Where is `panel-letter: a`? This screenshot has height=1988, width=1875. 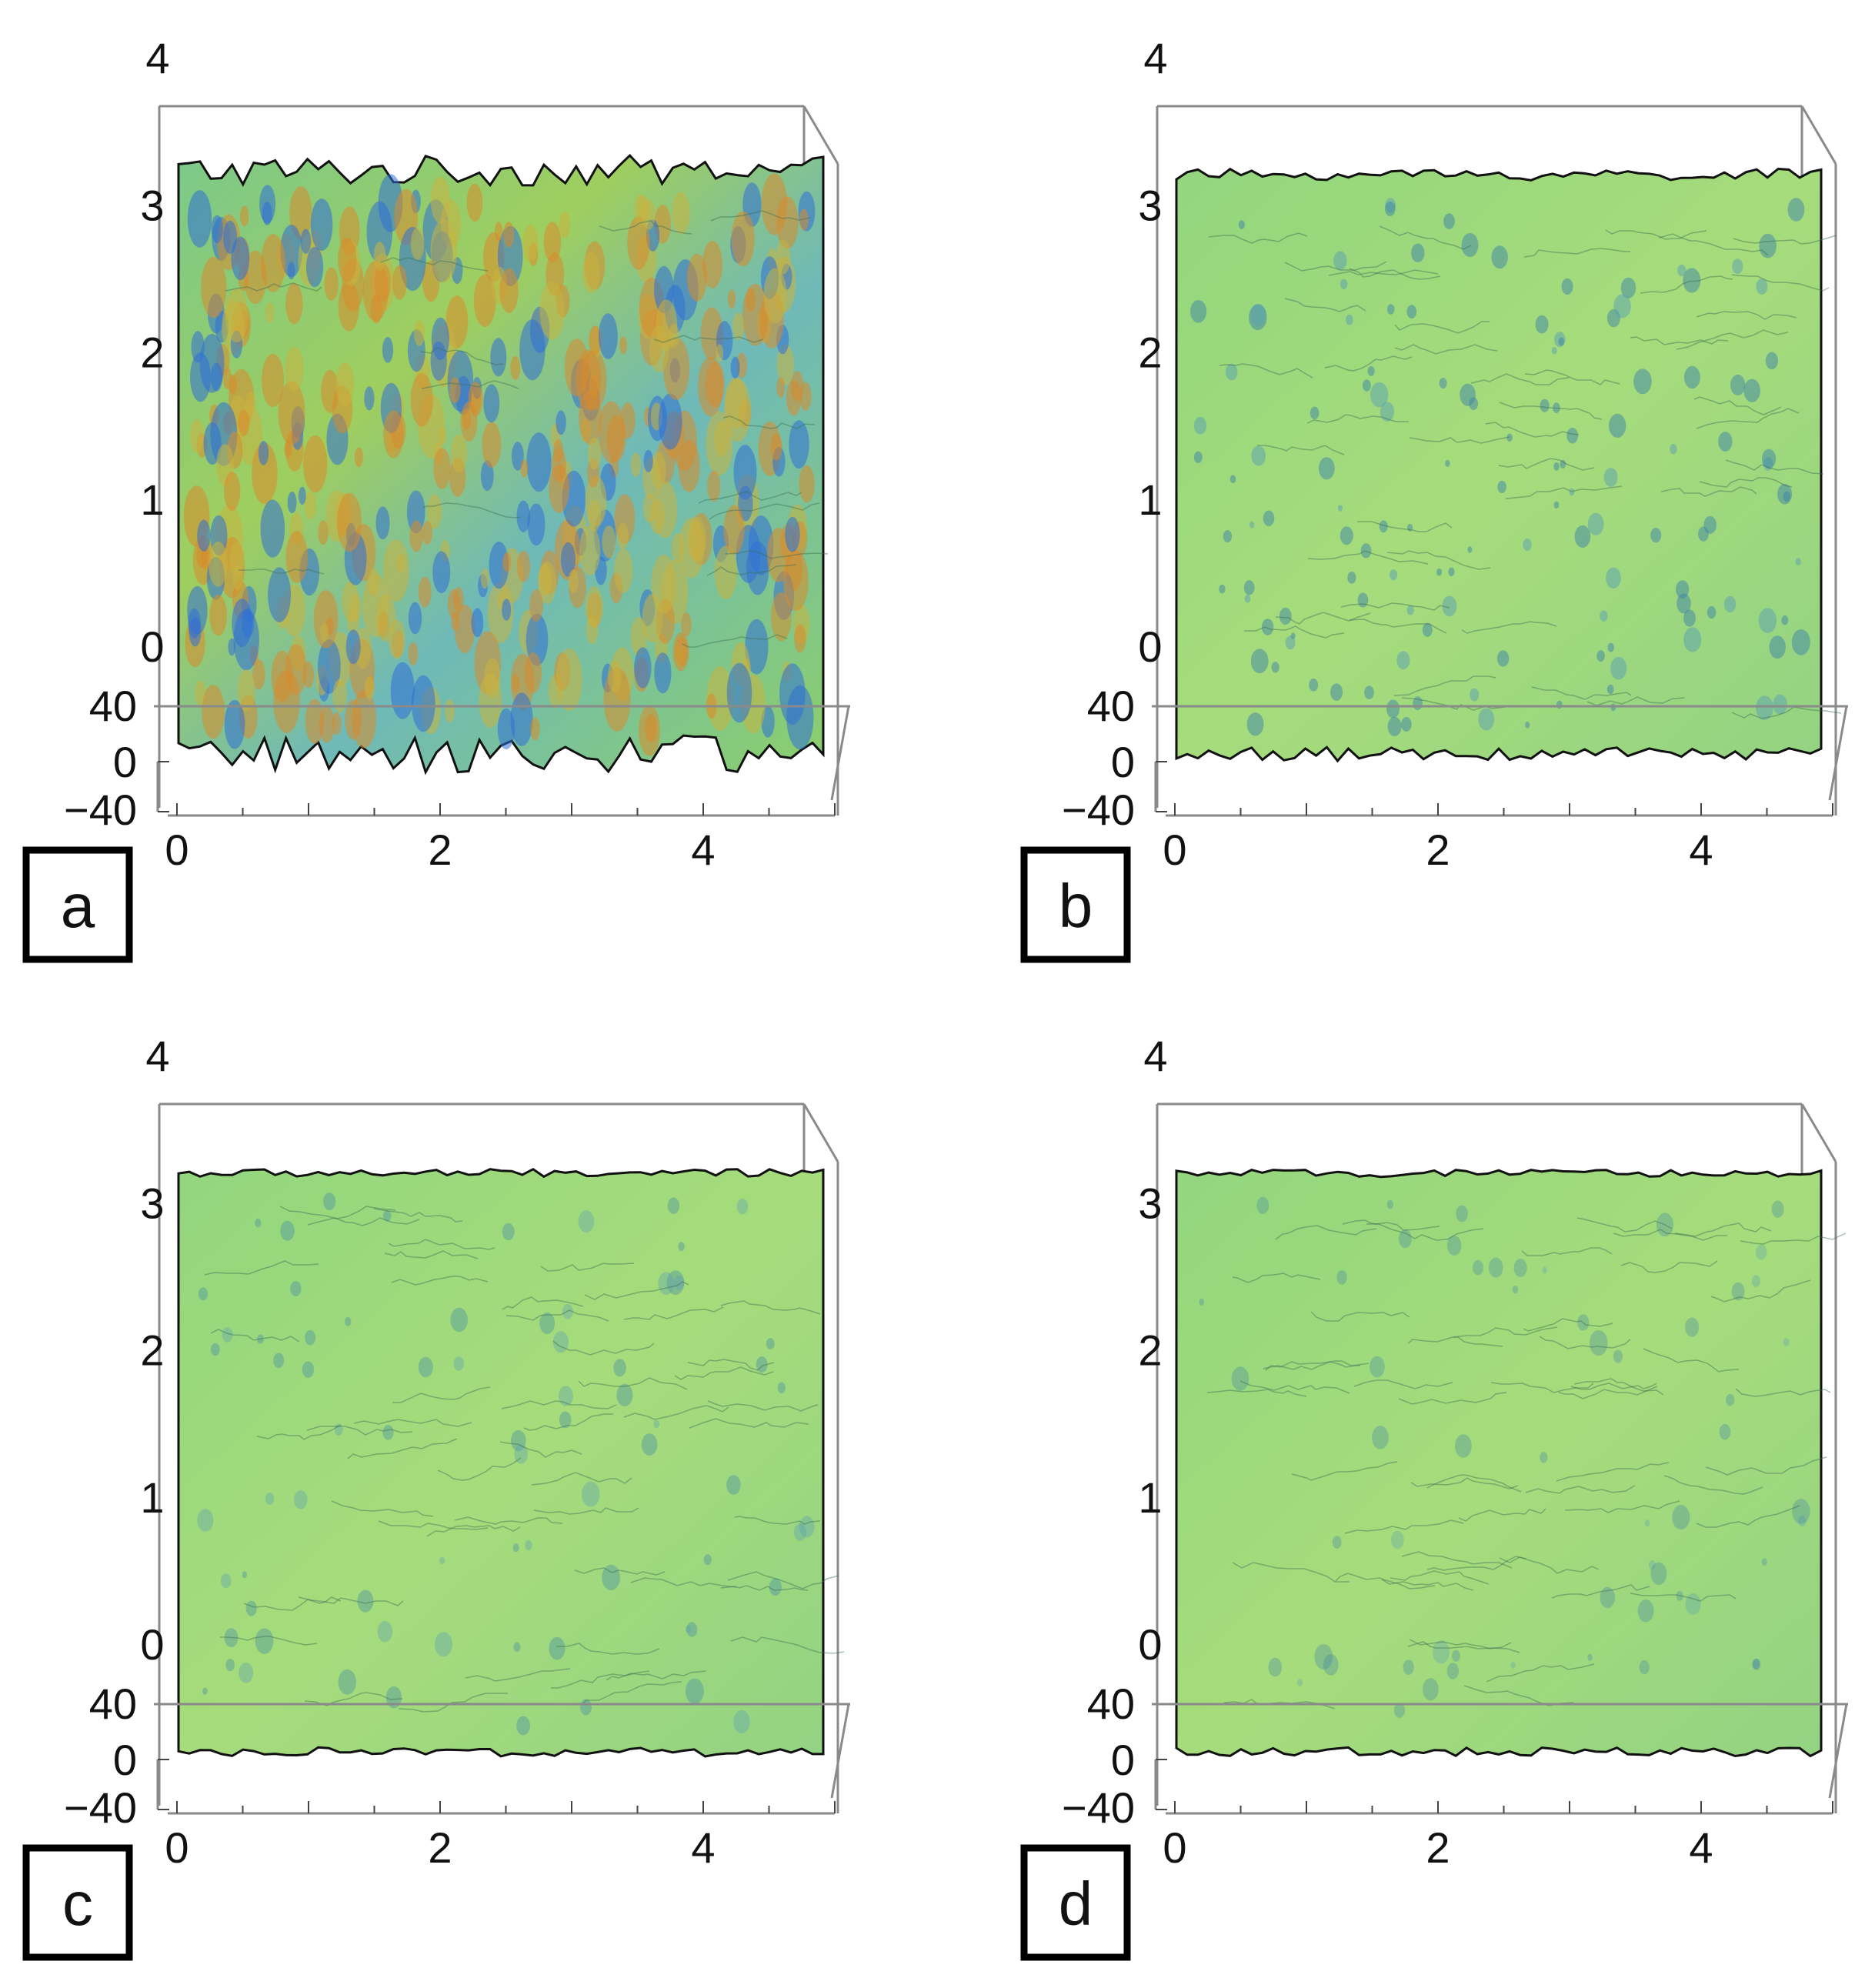 panel-letter: a is located at coordinates (78, 906).